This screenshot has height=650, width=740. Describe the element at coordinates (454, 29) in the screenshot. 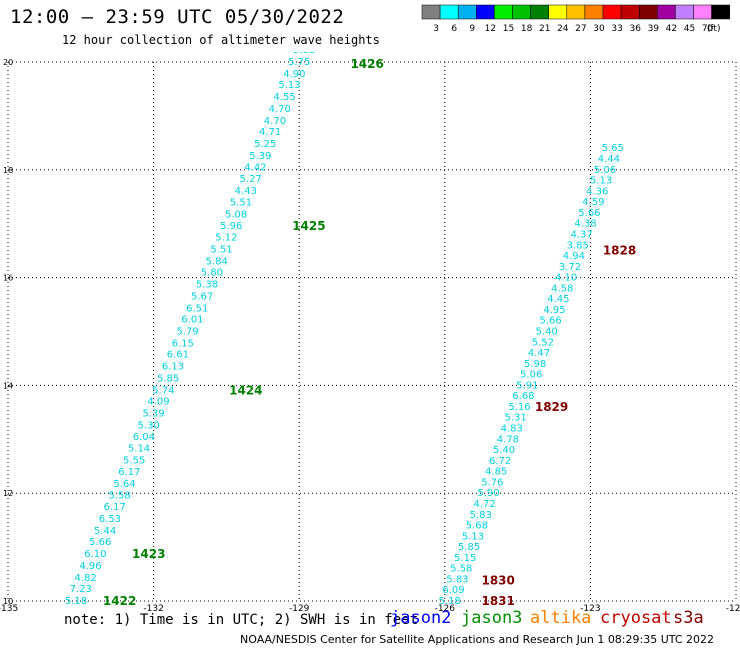

I see `legend-tick-label: 6` at that location.